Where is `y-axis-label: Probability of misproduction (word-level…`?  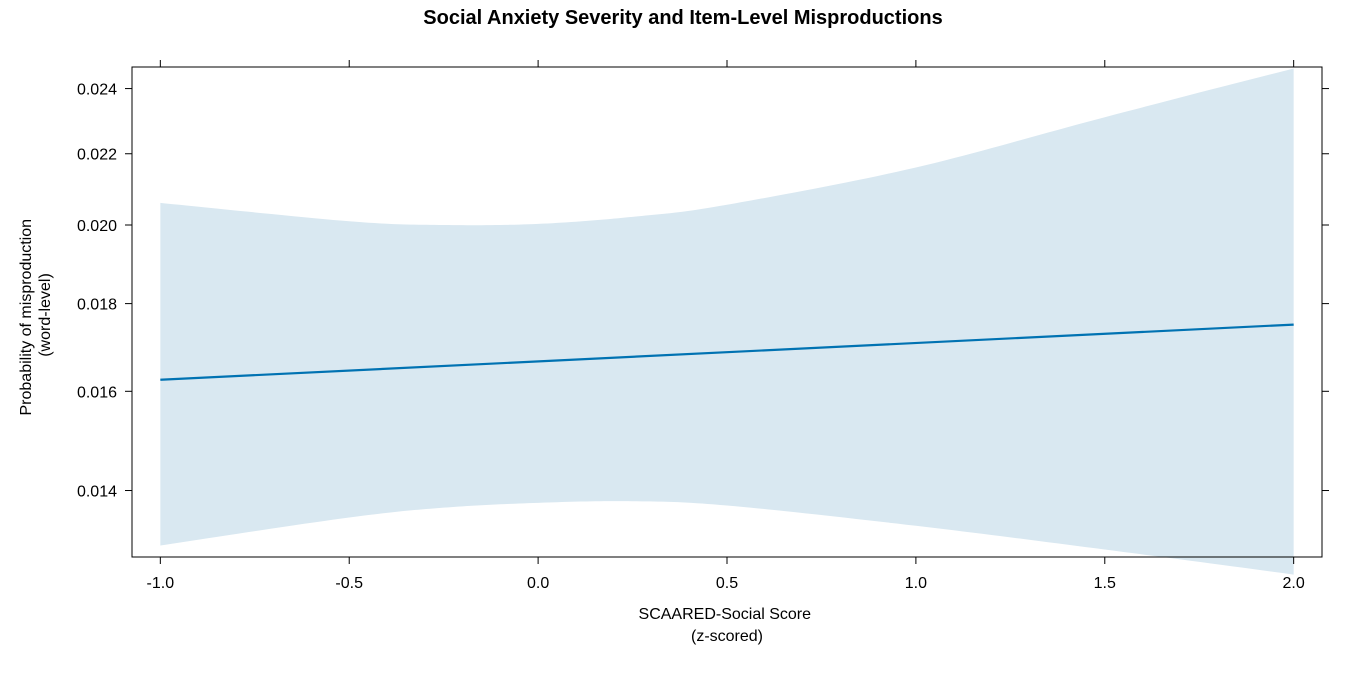
y-axis-label: Probability of misproduction (word-level… is located at coordinates (36, 315).